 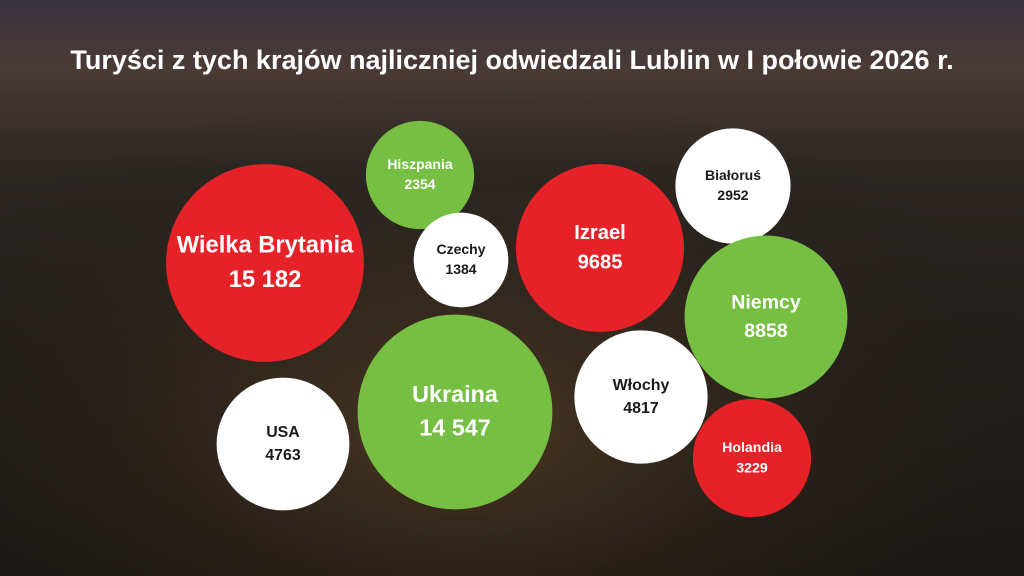 I want to click on bubble-label: USA, so click(x=283, y=432).